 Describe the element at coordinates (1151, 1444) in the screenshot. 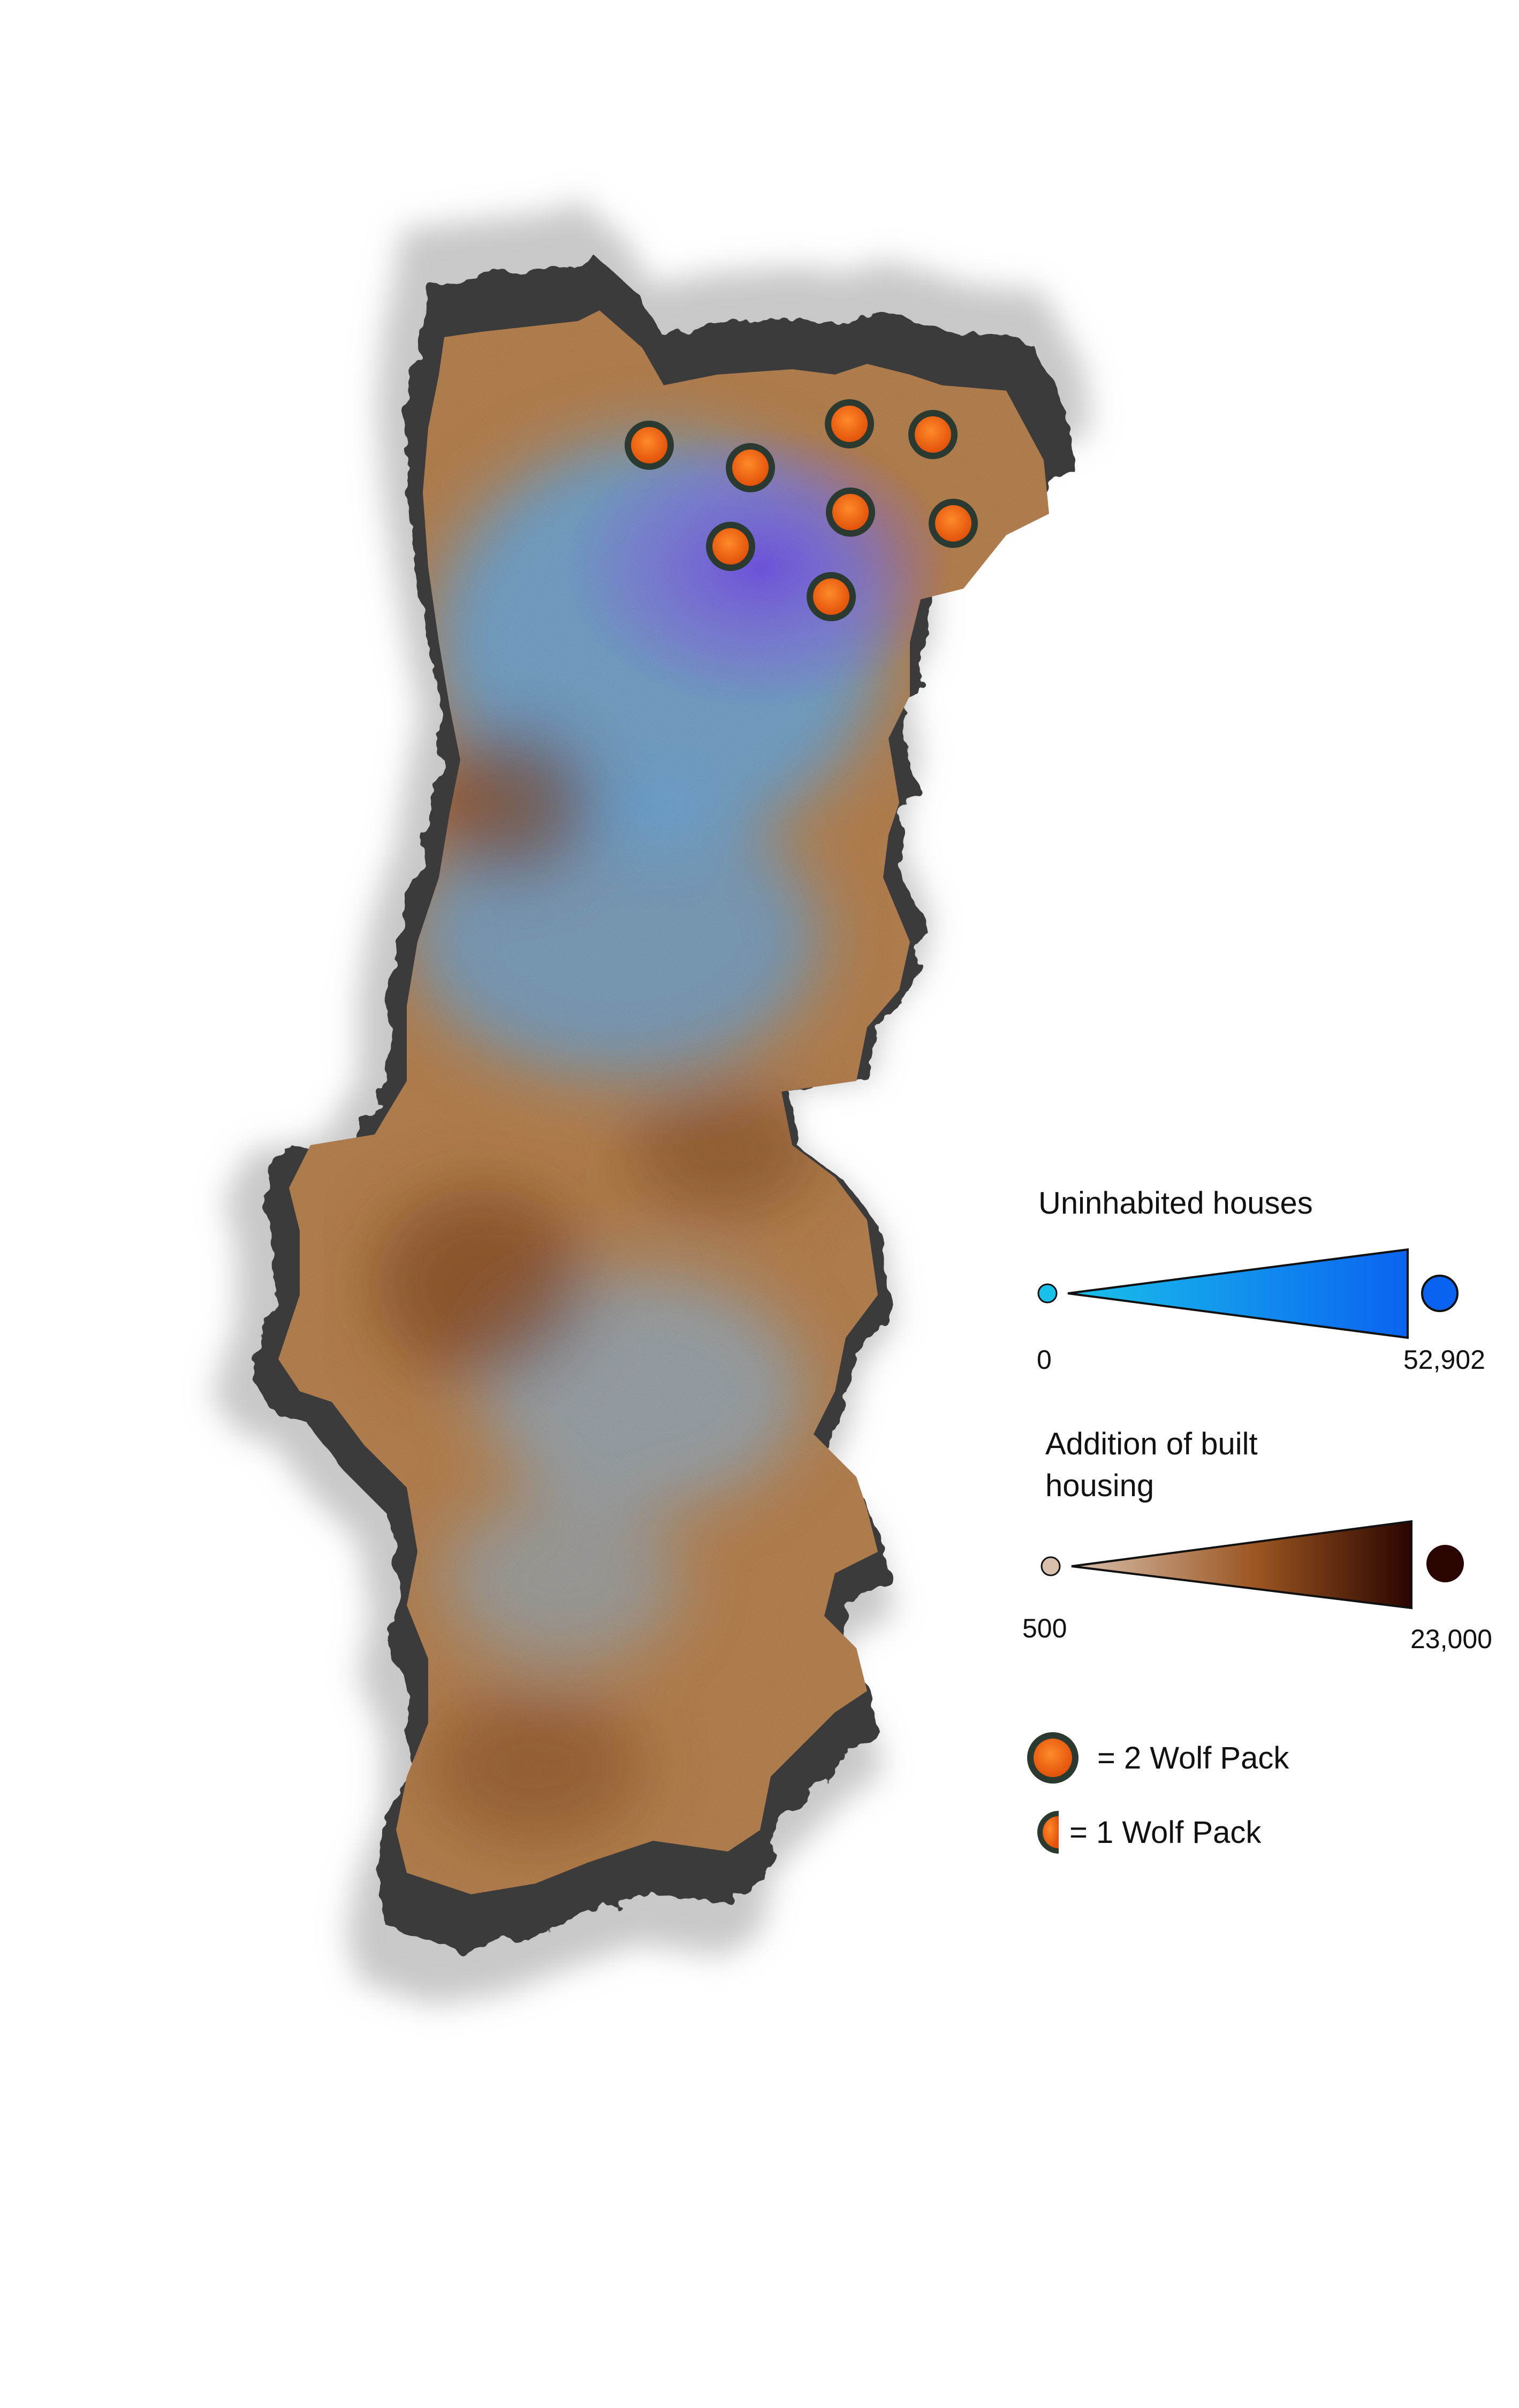

I see `legend-built-title-line1: Addition of built` at that location.